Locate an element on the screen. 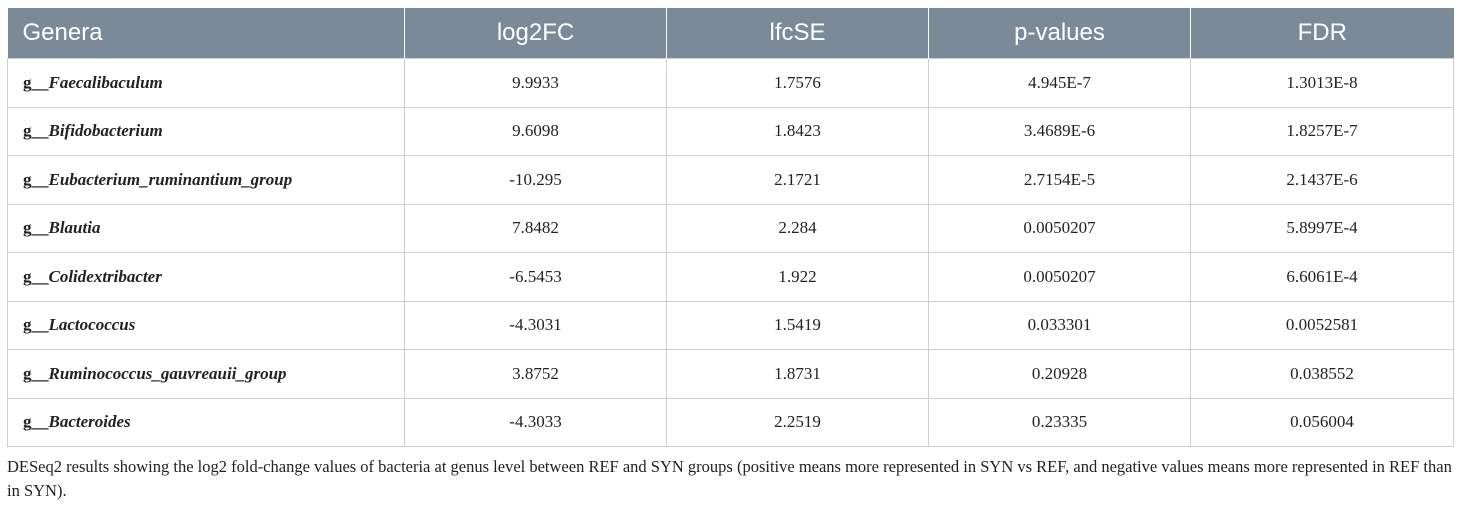 The height and width of the screenshot is (508, 1460). log2fc-cell: -4.3033 is located at coordinates (535, 422).